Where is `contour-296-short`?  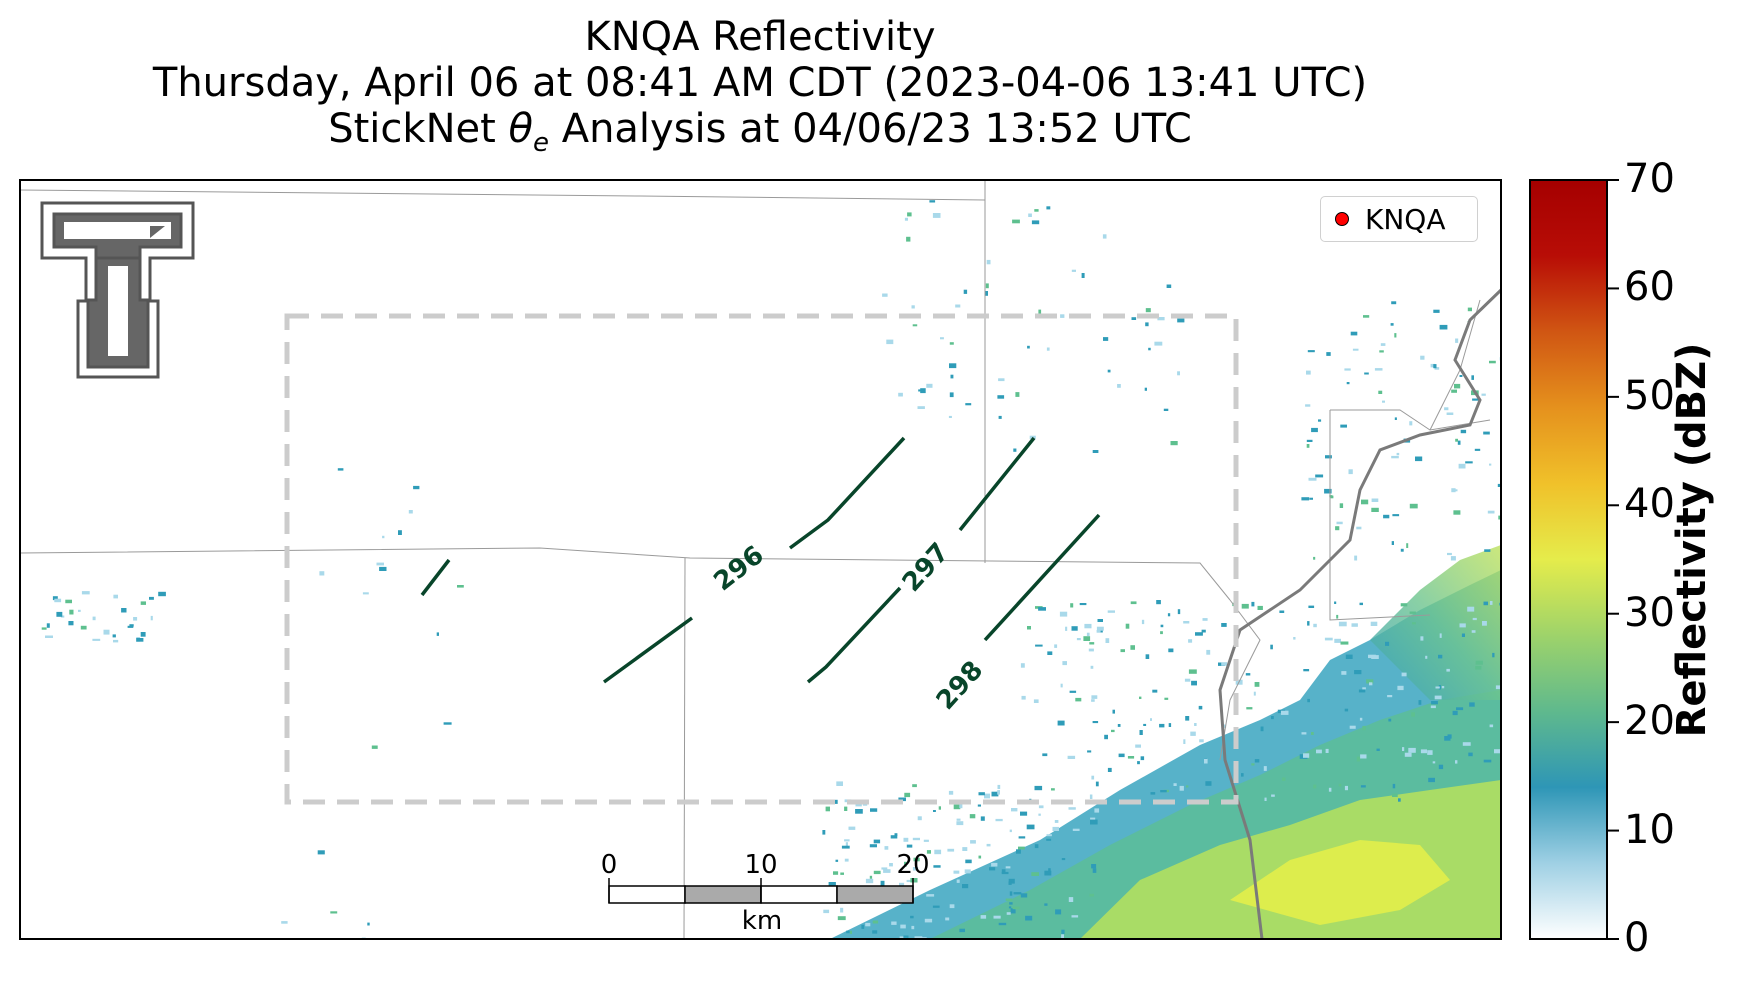
contour-296-short is located at coordinates (435, 577).